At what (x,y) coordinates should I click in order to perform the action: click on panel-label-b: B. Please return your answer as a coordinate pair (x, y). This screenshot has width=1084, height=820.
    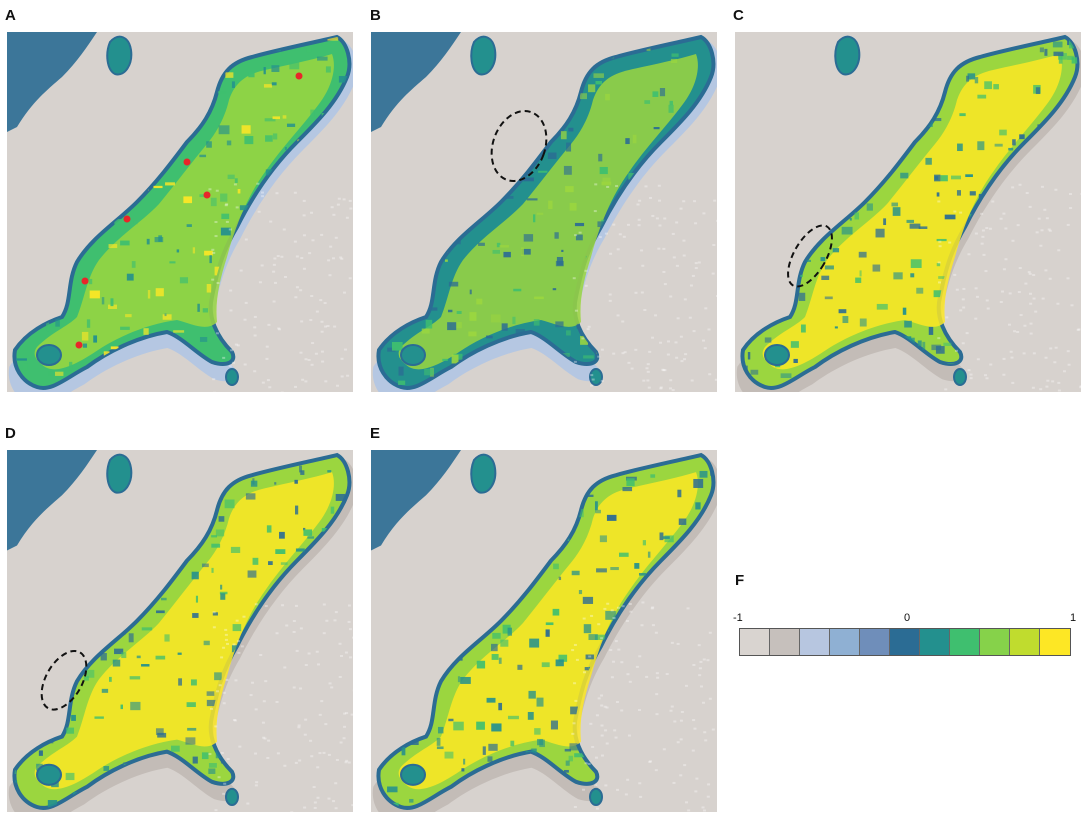
    Looking at the image, I should click on (375, 15).